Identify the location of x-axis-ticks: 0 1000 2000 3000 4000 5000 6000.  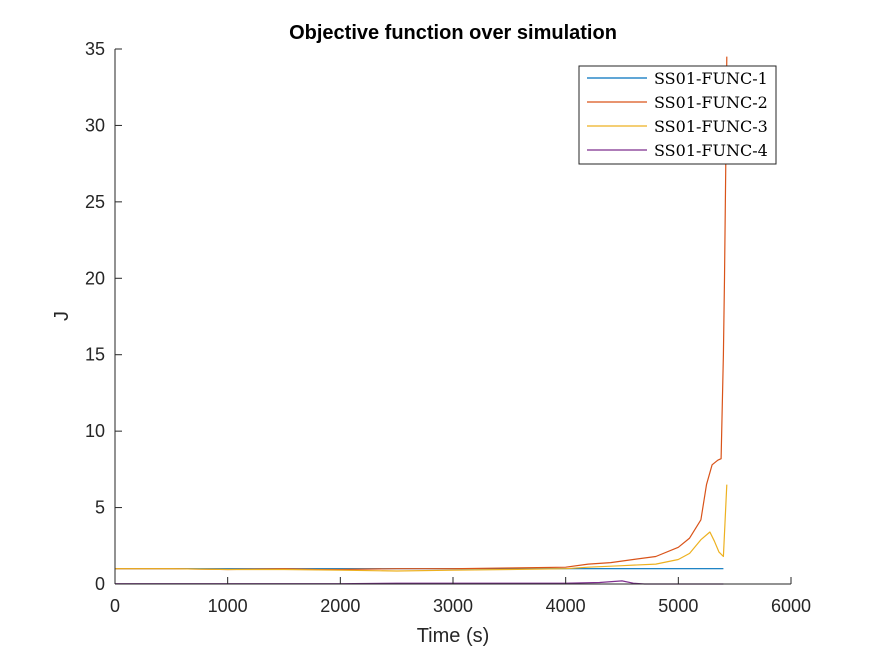
(460, 596).